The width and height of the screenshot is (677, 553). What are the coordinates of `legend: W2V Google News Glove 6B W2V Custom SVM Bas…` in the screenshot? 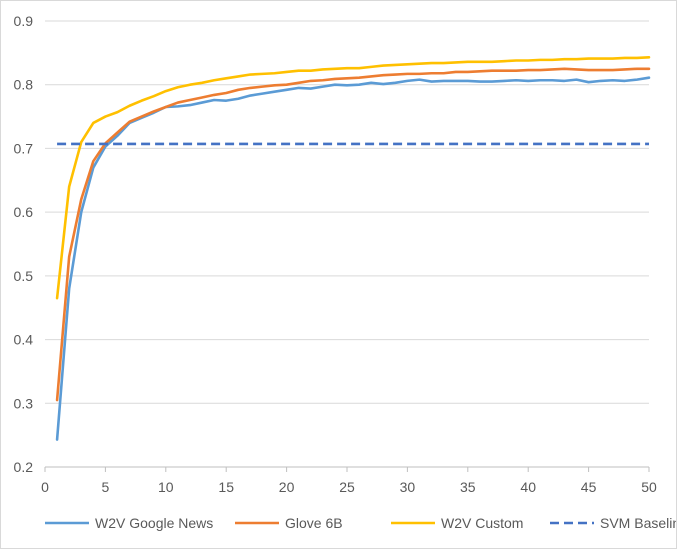 It's located at (361, 523).